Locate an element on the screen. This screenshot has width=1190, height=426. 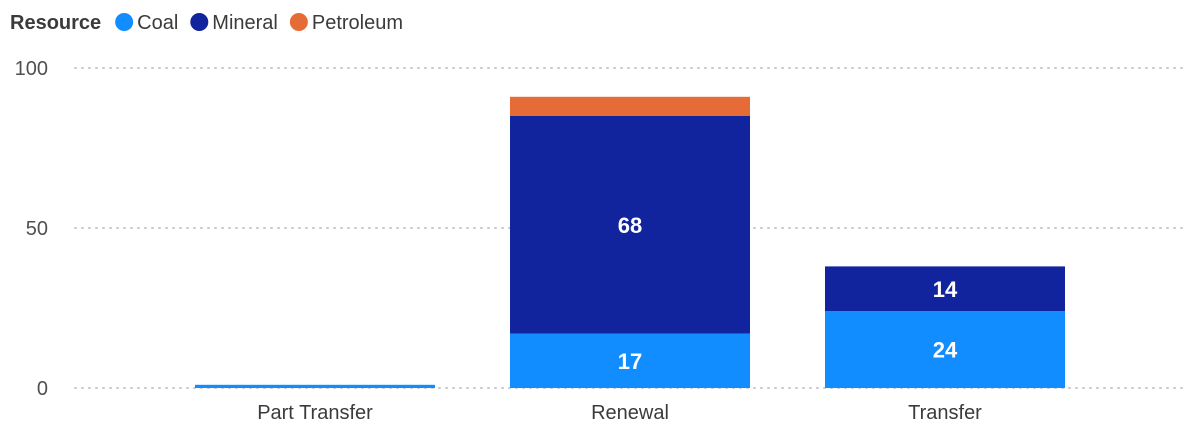
bar-renewal-mineral is located at coordinates (630, 225).